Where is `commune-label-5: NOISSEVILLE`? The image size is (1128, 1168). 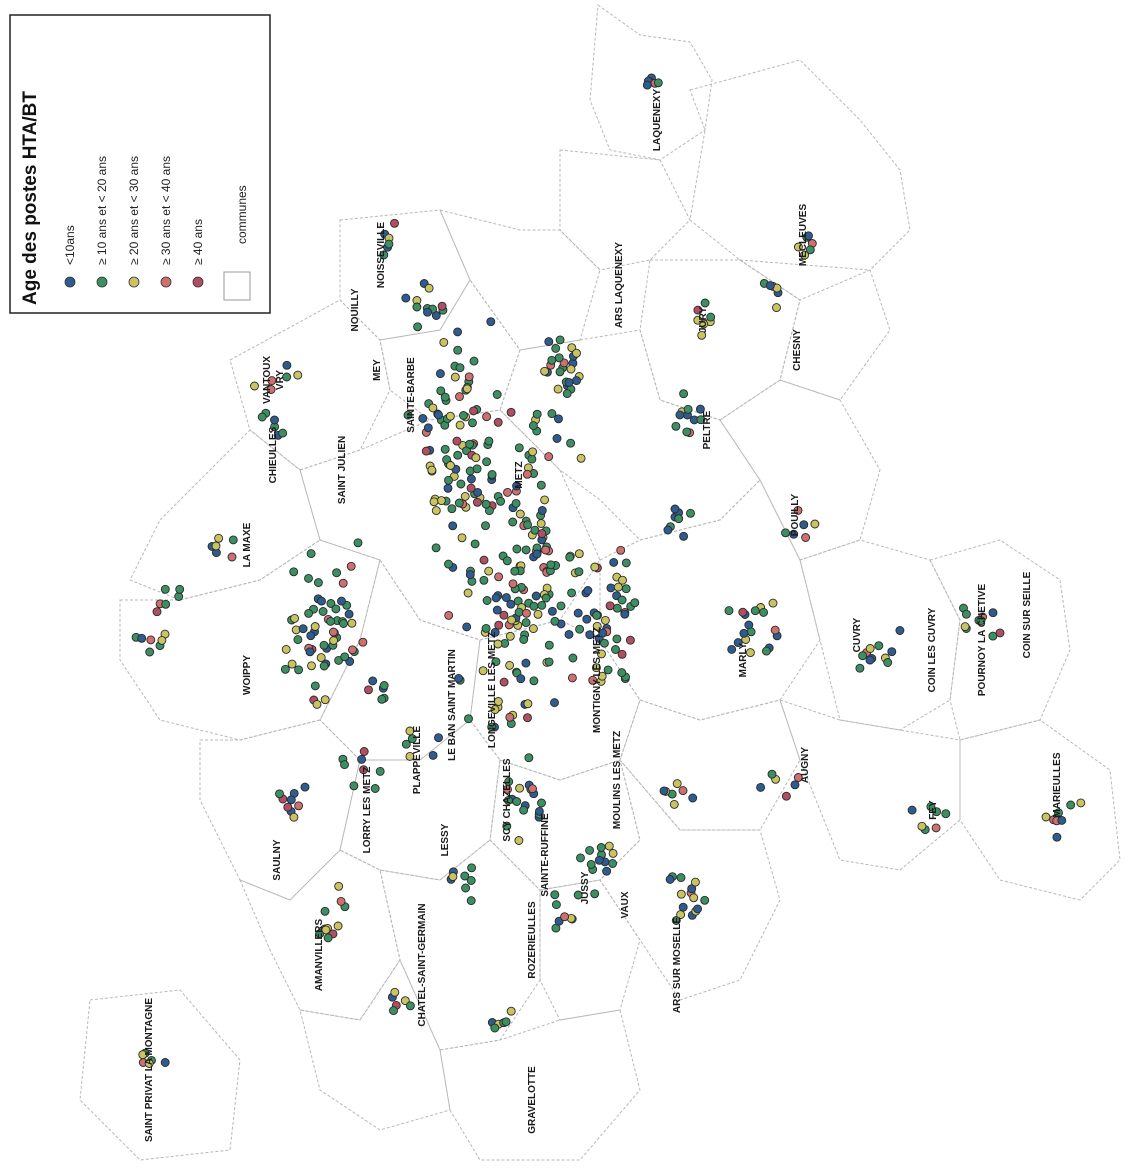
commune-label-5: NOISSEVILLE is located at coordinates (381, 255).